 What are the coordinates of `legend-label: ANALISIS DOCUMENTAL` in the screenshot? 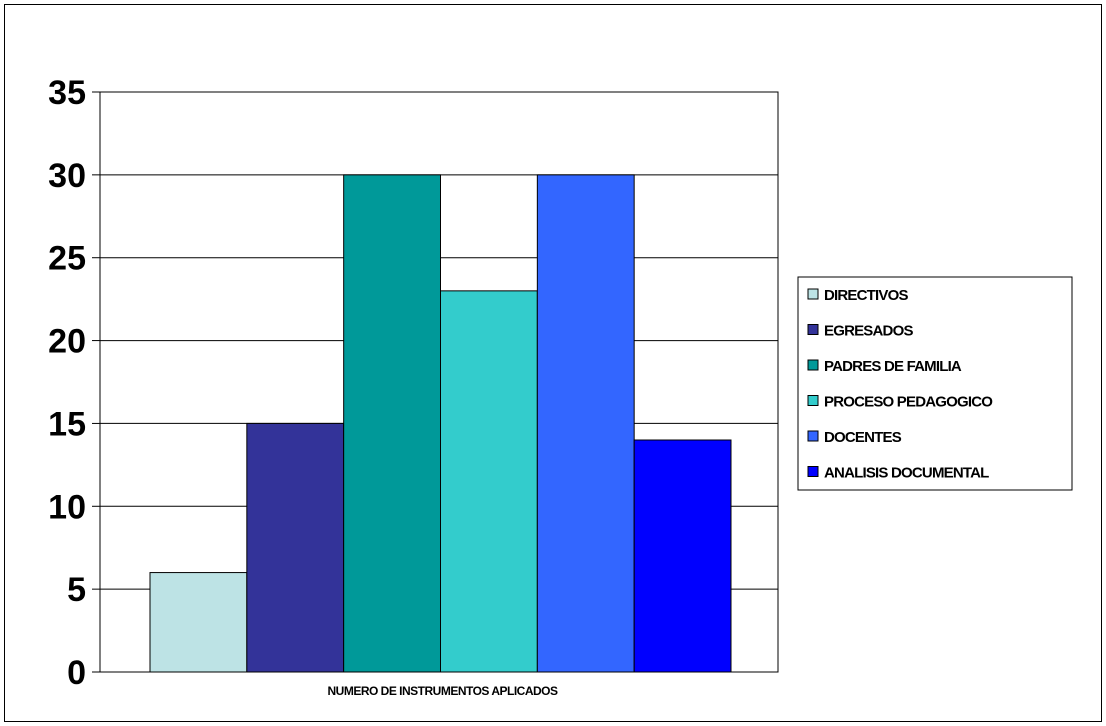 It's located at (906, 473).